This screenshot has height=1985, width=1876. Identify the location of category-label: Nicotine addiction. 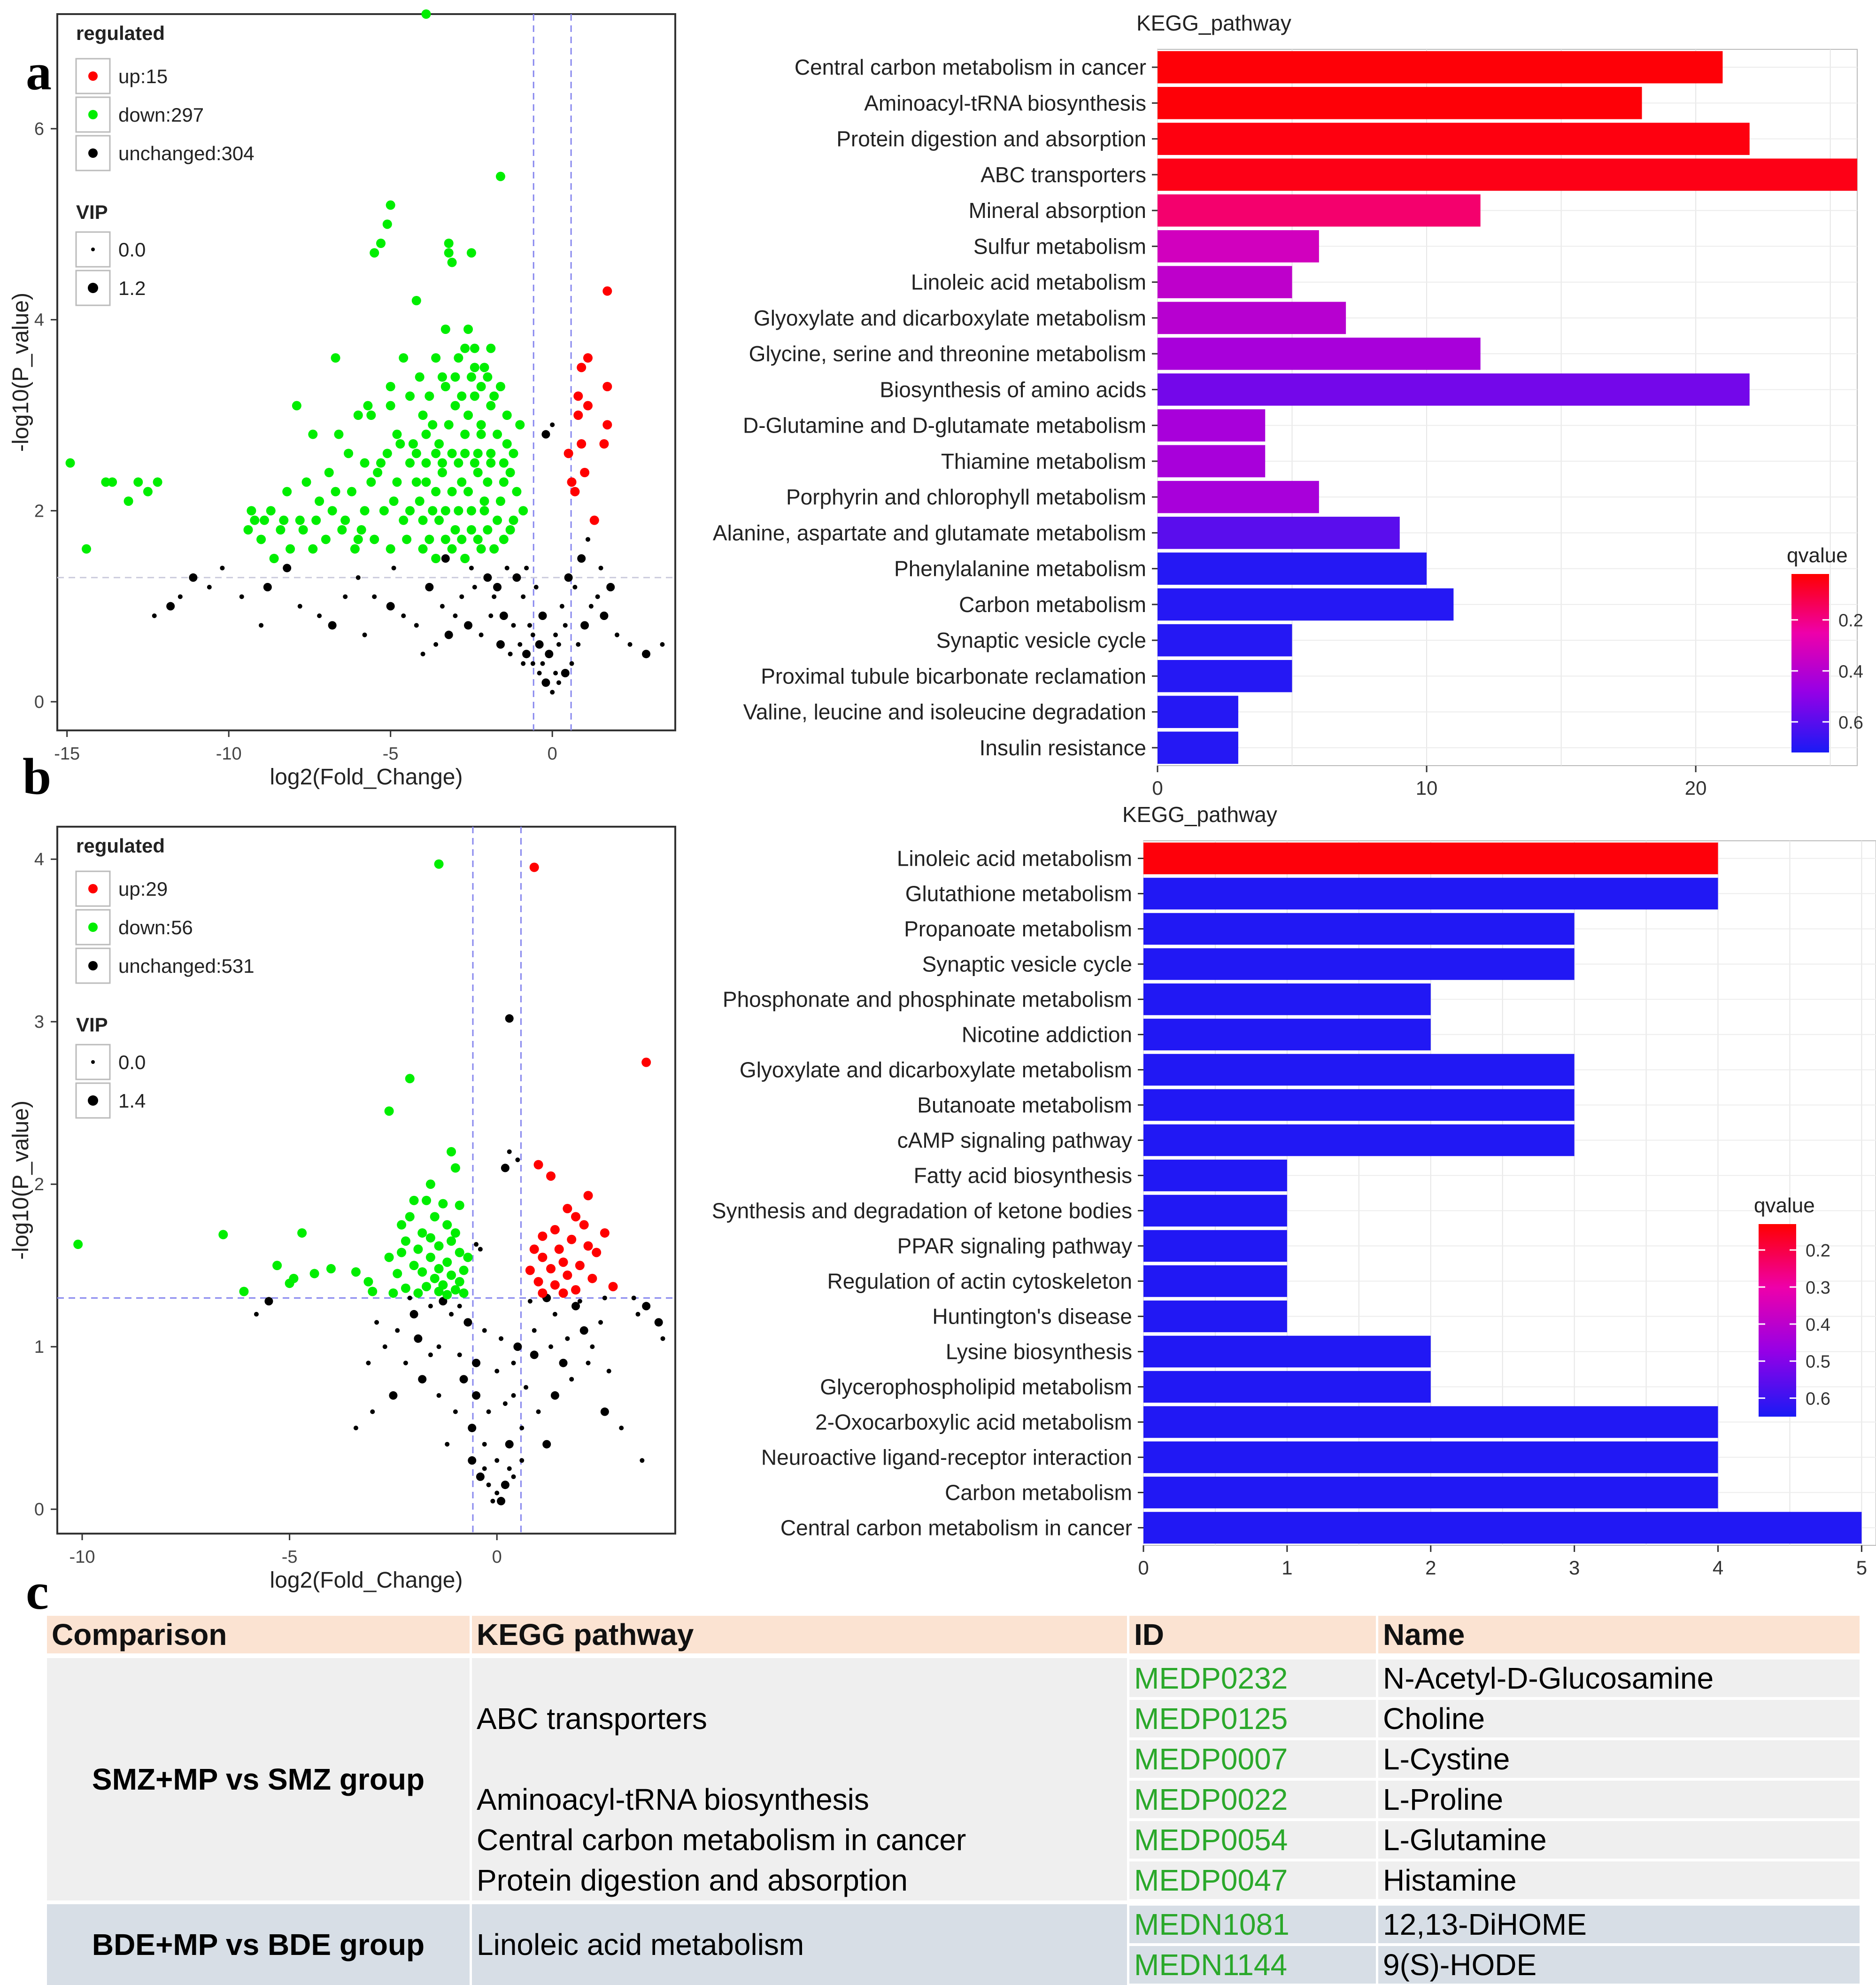
(1047, 1035).